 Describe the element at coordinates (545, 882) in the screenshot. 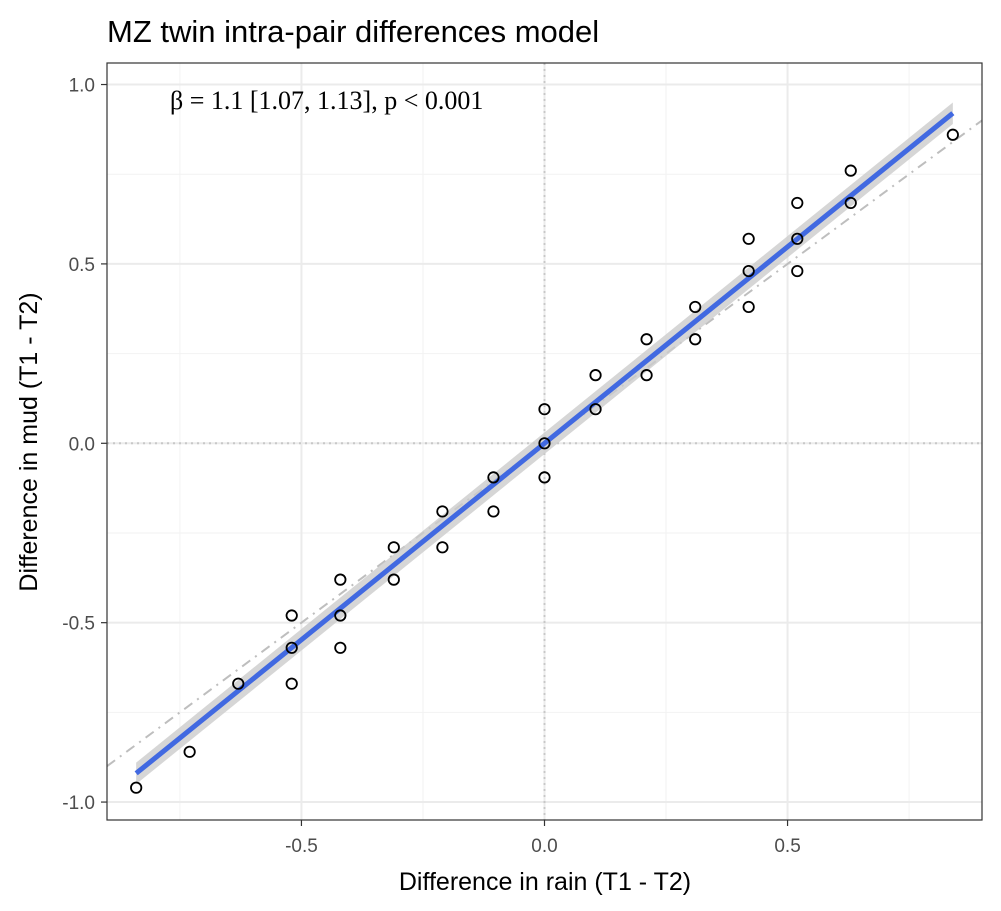

I see `x-axis-title: Difference in rain (T1 - T2)` at that location.